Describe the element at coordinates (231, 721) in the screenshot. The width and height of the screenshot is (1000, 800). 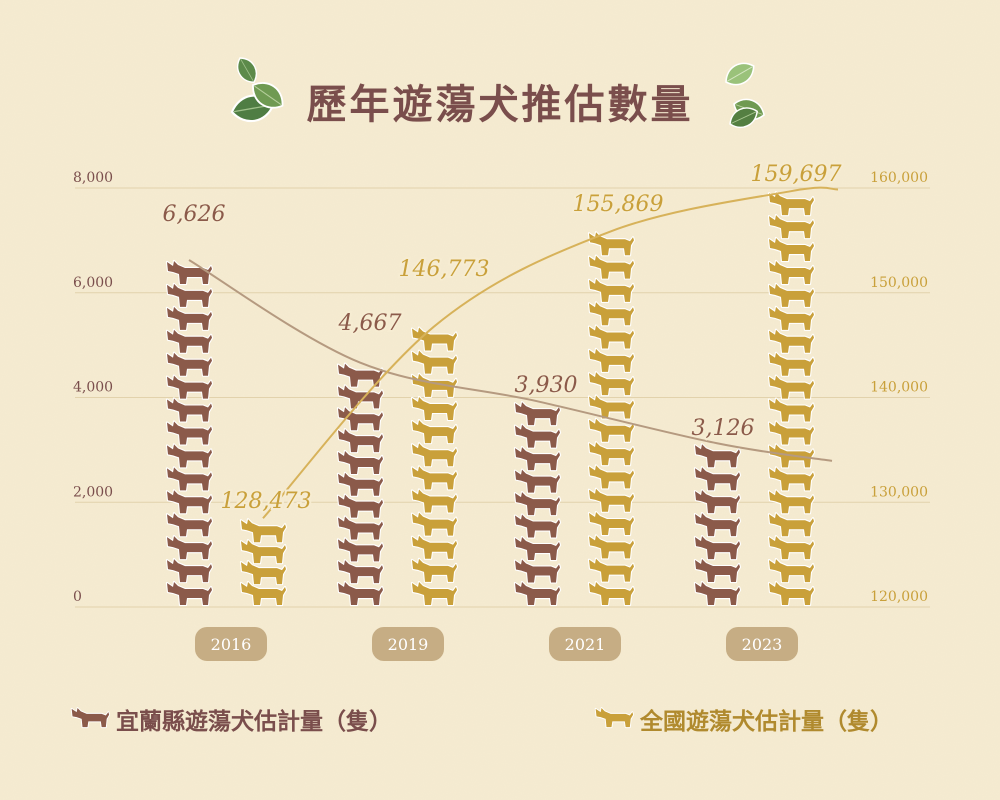
I see `legend-item-local: 宜蘭縣遊蕩犬估計量（隻）` at that location.